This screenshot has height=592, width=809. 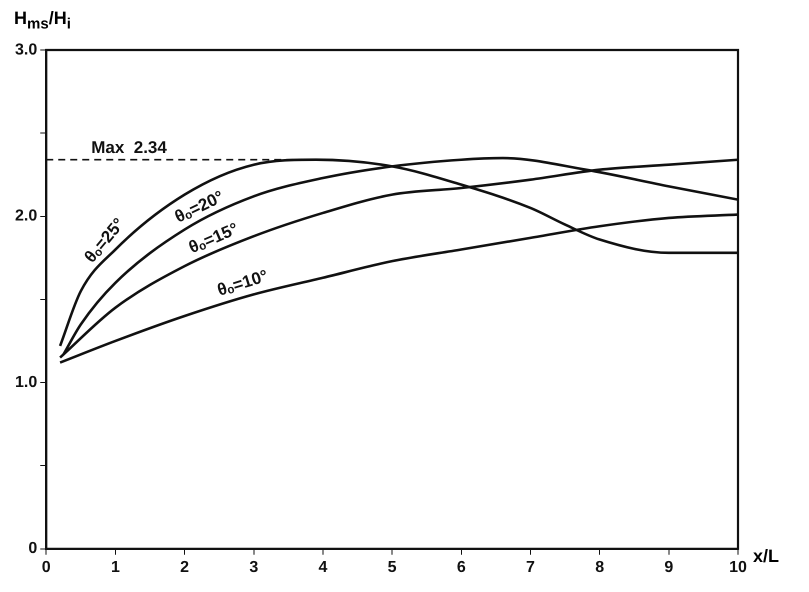 I want to click on x-tick-label: 5, so click(x=392, y=567).